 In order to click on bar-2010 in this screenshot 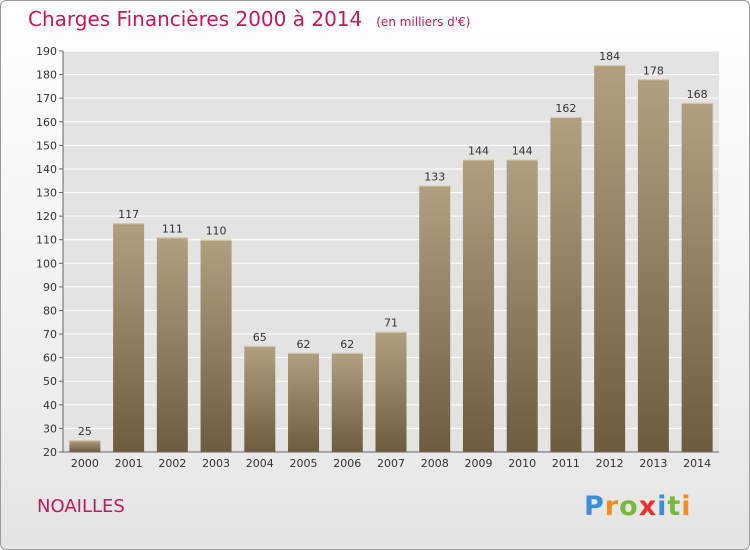, I will do `click(522, 305)`.